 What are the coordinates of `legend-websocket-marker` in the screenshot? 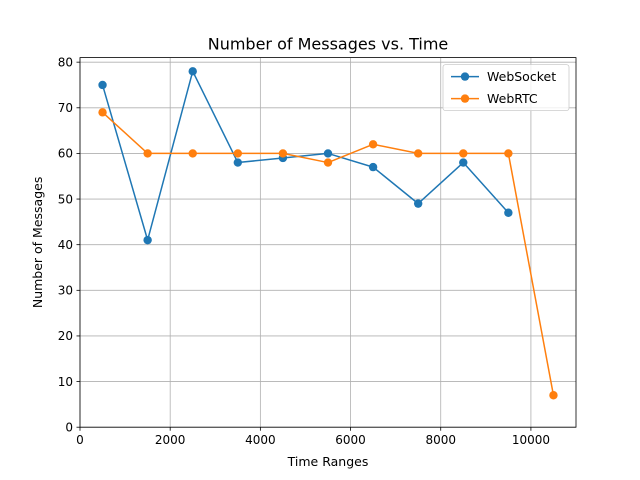 It's located at (465, 76).